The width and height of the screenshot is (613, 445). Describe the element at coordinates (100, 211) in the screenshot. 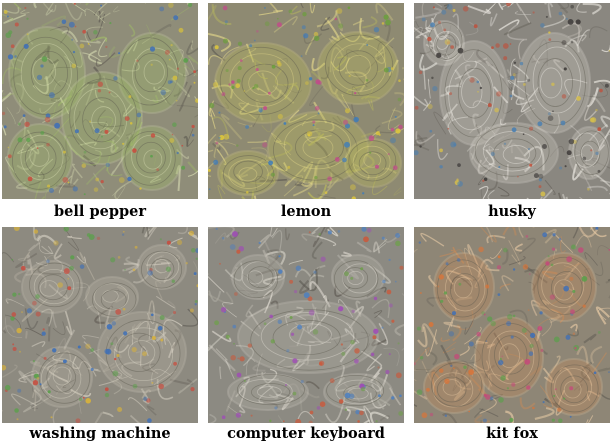

I see `bell-pepper-caption: bell pepper` at that location.